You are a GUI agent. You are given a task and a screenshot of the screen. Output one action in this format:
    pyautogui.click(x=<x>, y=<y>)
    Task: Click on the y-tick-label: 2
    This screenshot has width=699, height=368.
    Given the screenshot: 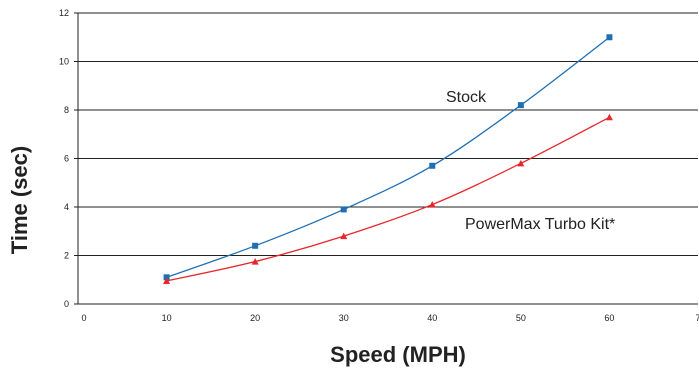 What is the action you would take?
    pyautogui.click(x=66, y=256)
    